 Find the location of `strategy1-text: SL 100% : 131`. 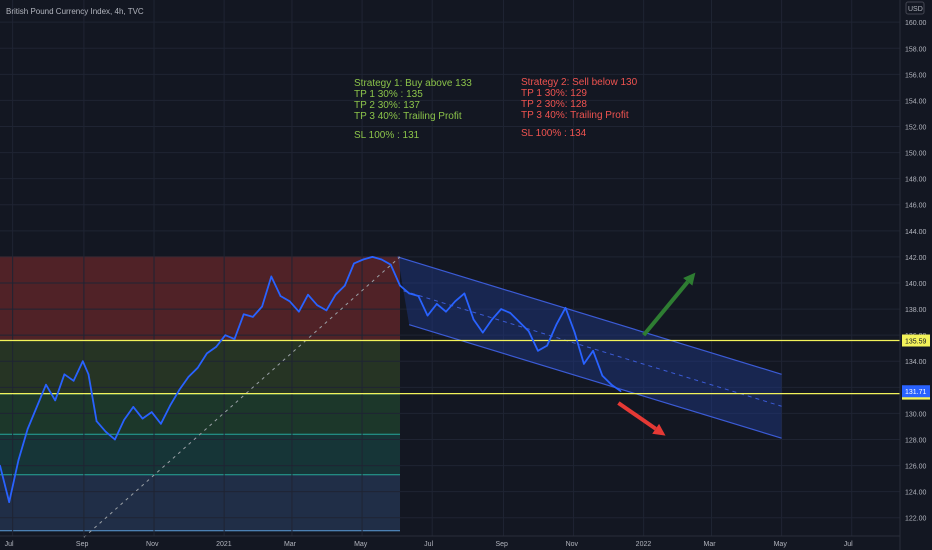

strategy1-text: SL 100% : 131 is located at coordinates (387, 135).